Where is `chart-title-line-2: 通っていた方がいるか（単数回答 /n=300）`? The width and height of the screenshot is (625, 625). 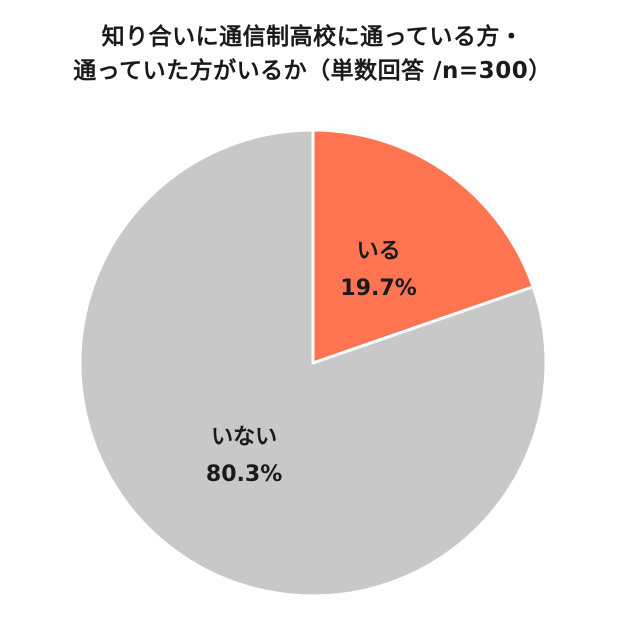 chart-title-line-2: 通っていた方がいるか（単数回答 /n=300） is located at coordinates (312, 71).